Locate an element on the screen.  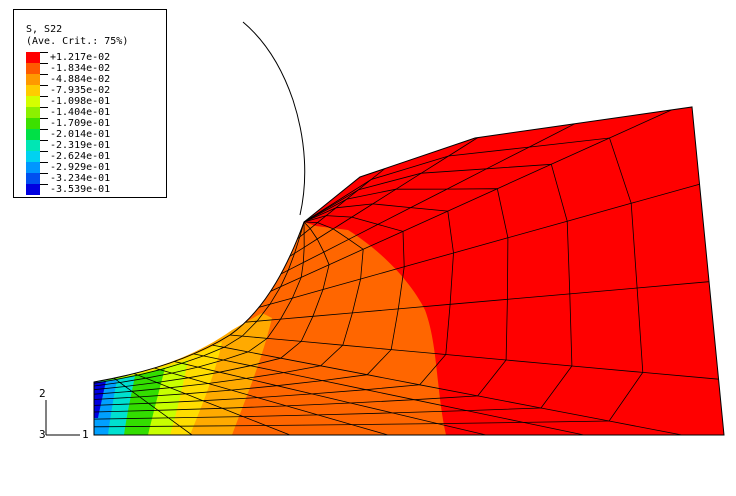
triad-axis-3-label: 3 is located at coordinates (42, 434).